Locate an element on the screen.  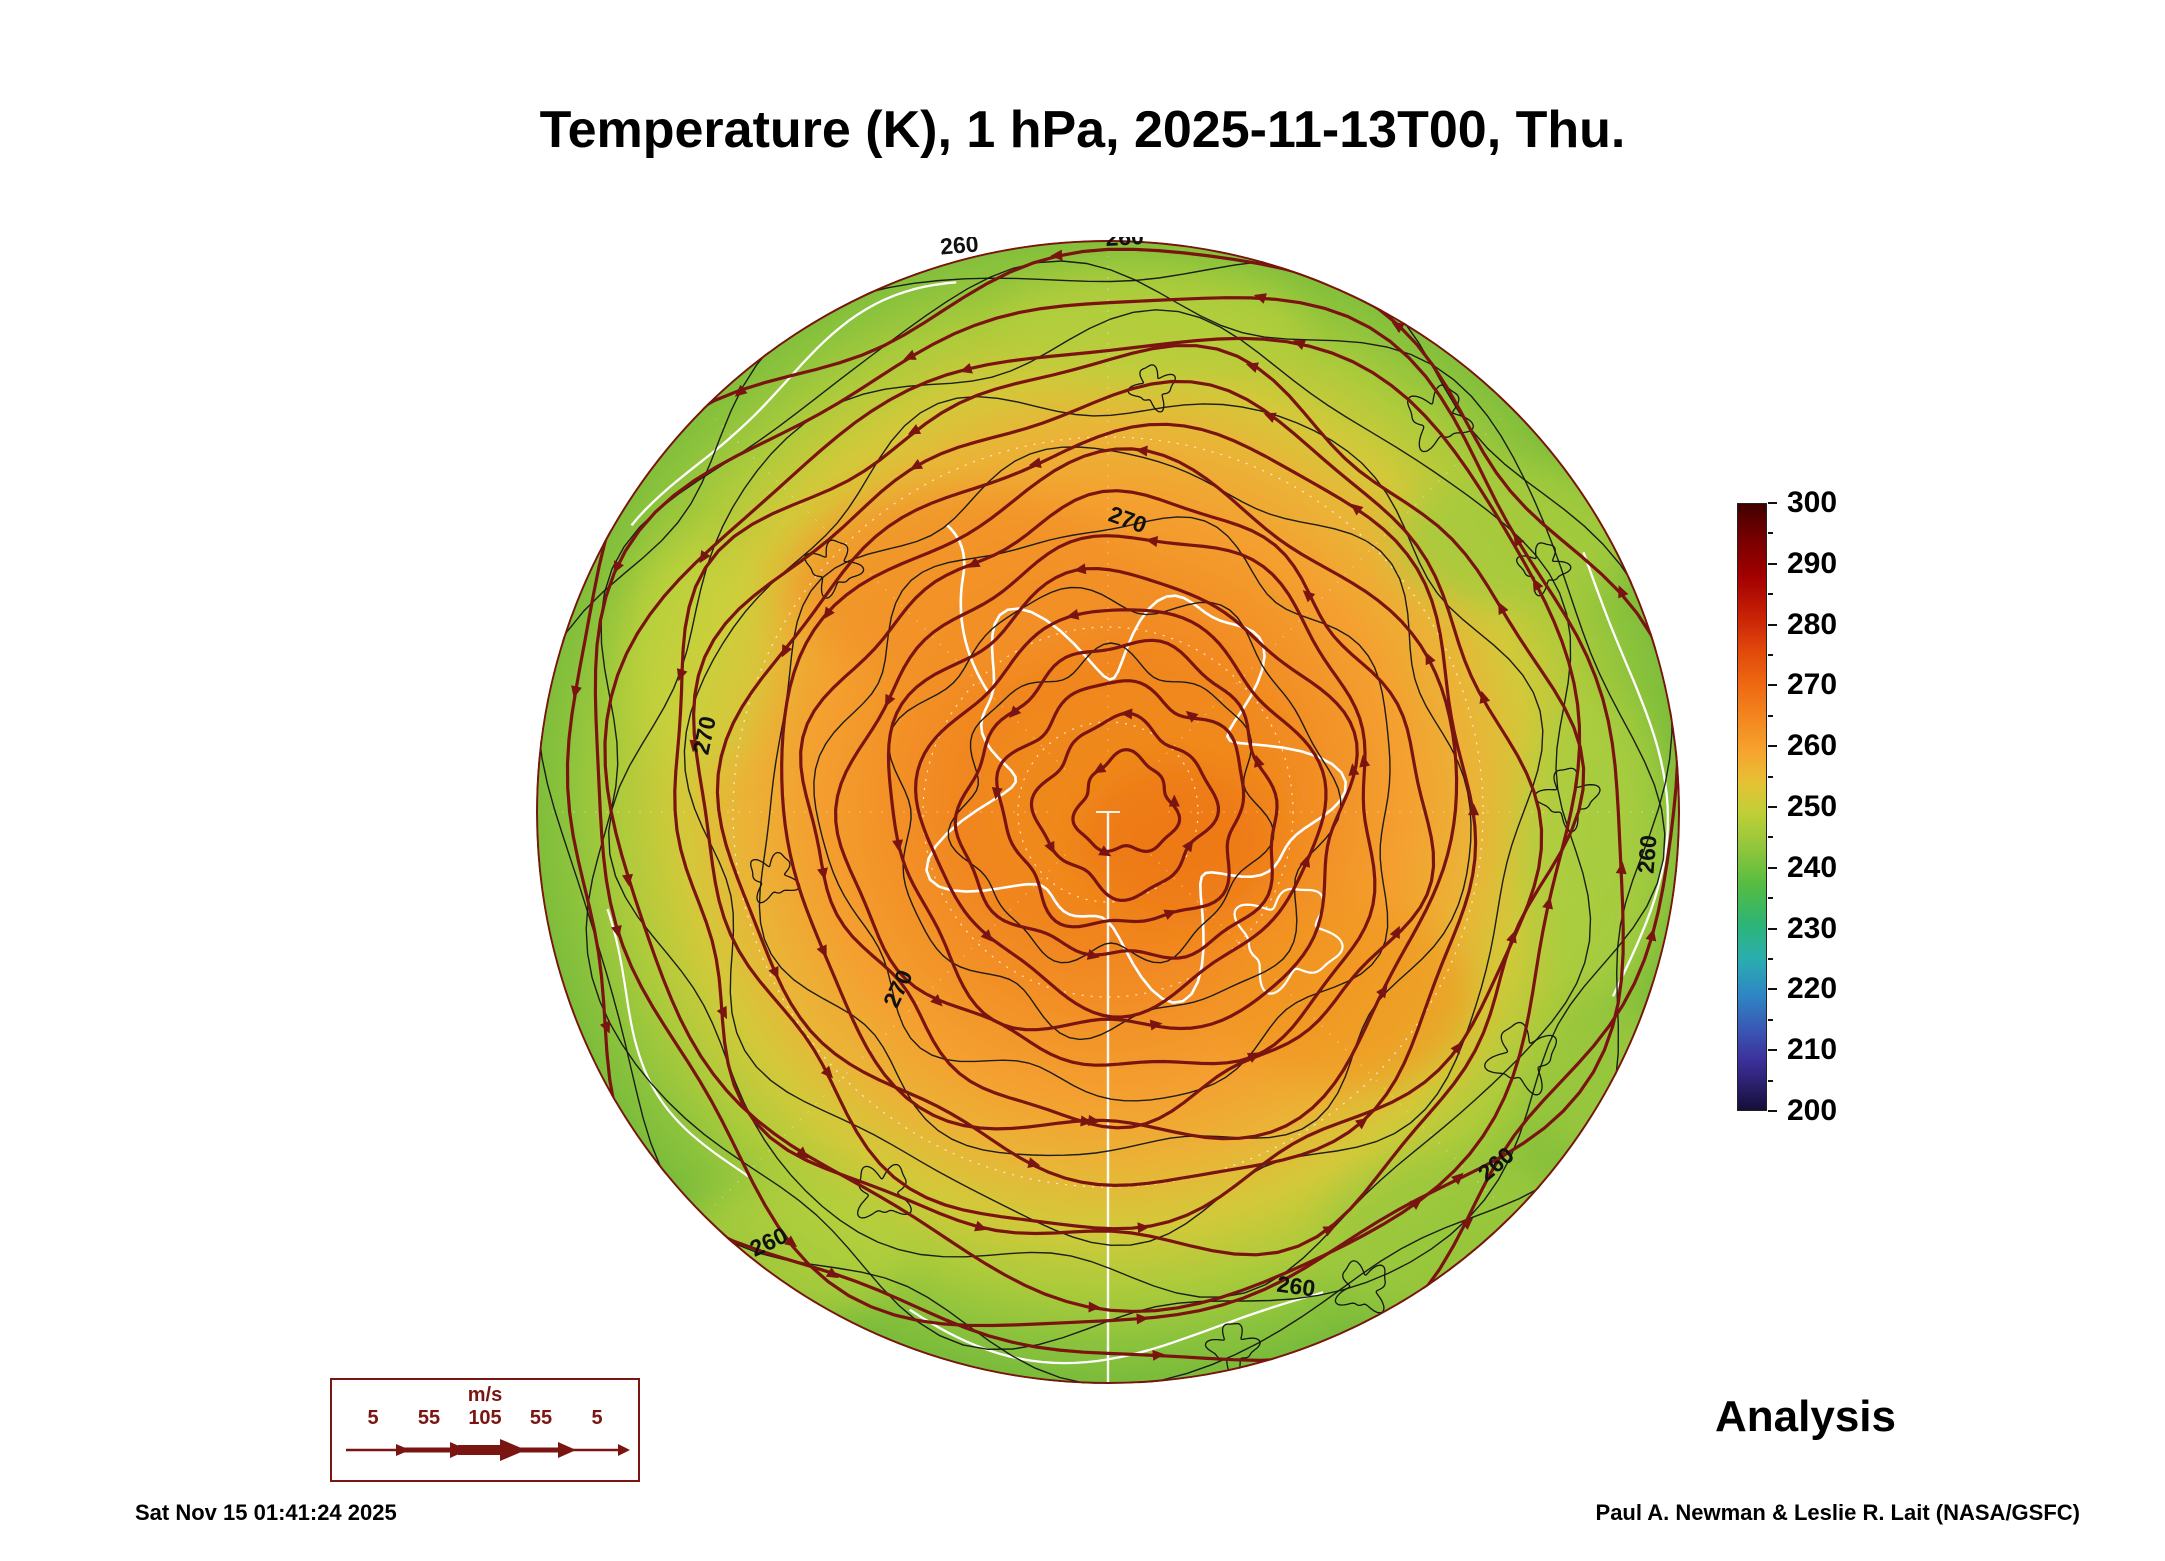
colorbar-tick-label: 250 is located at coordinates (1812, 806).